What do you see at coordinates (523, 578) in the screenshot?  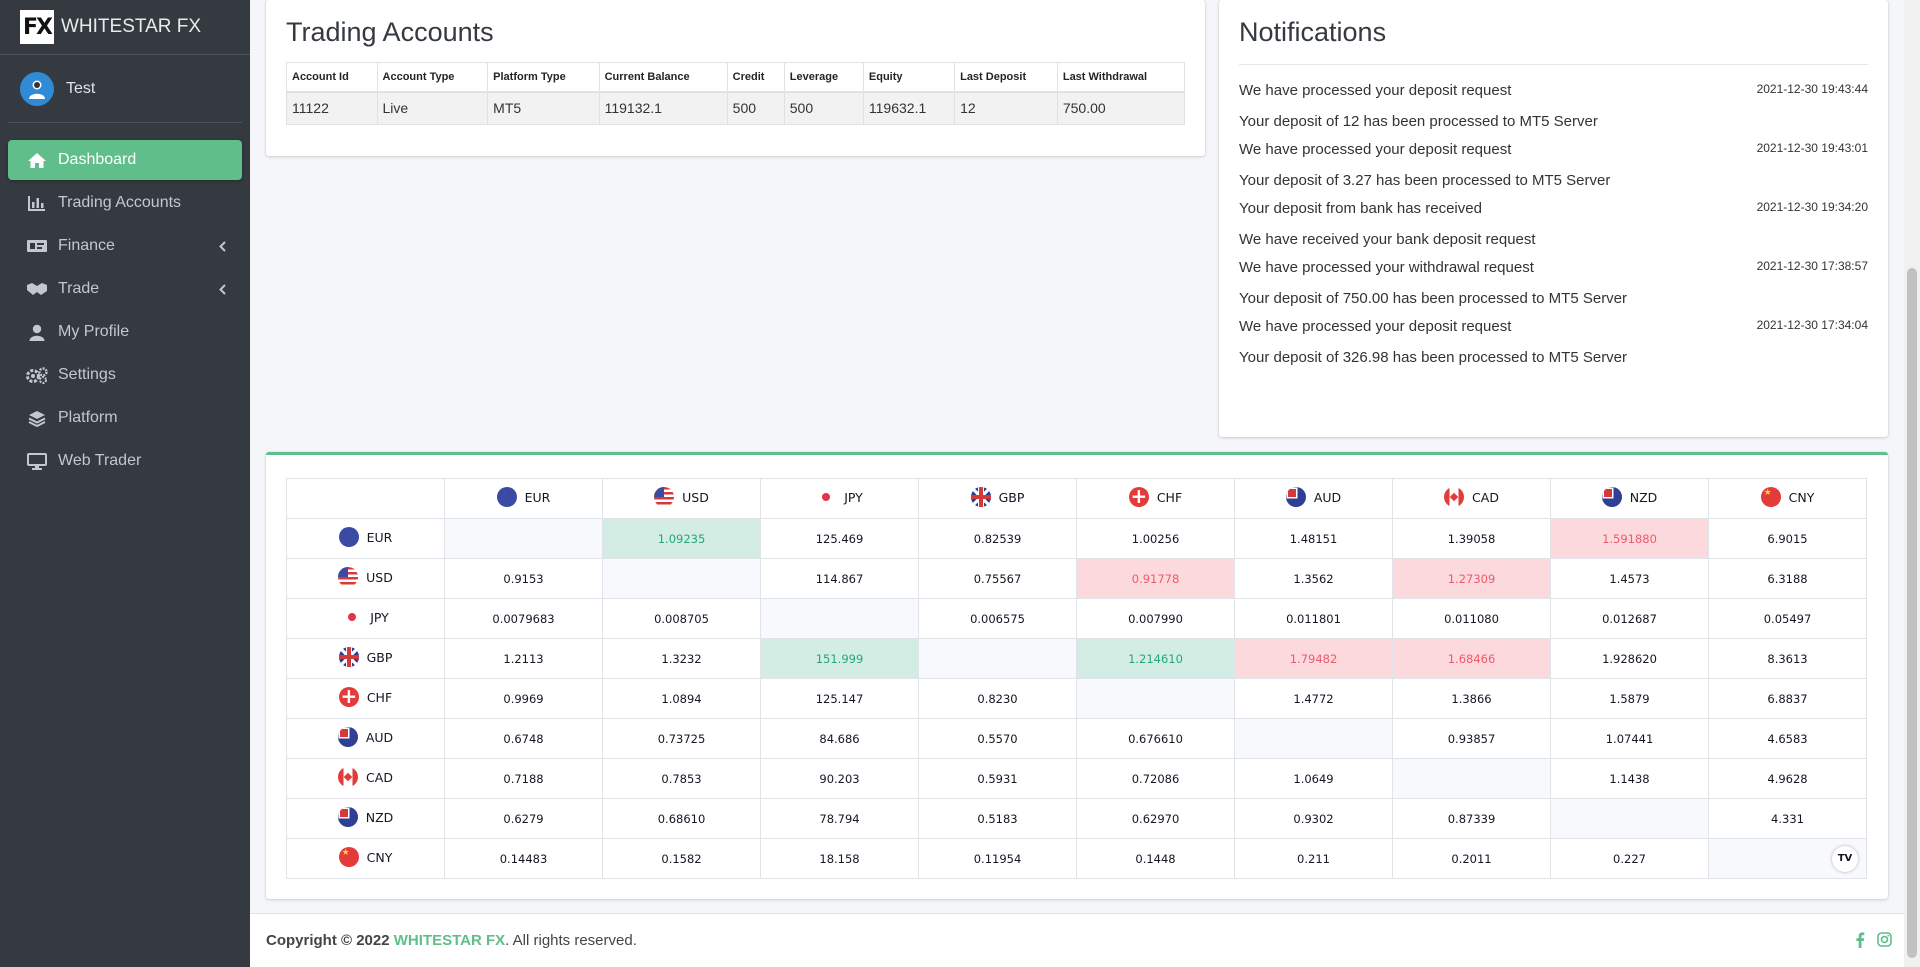 I see `rate-cell: 0.9153` at bounding box center [523, 578].